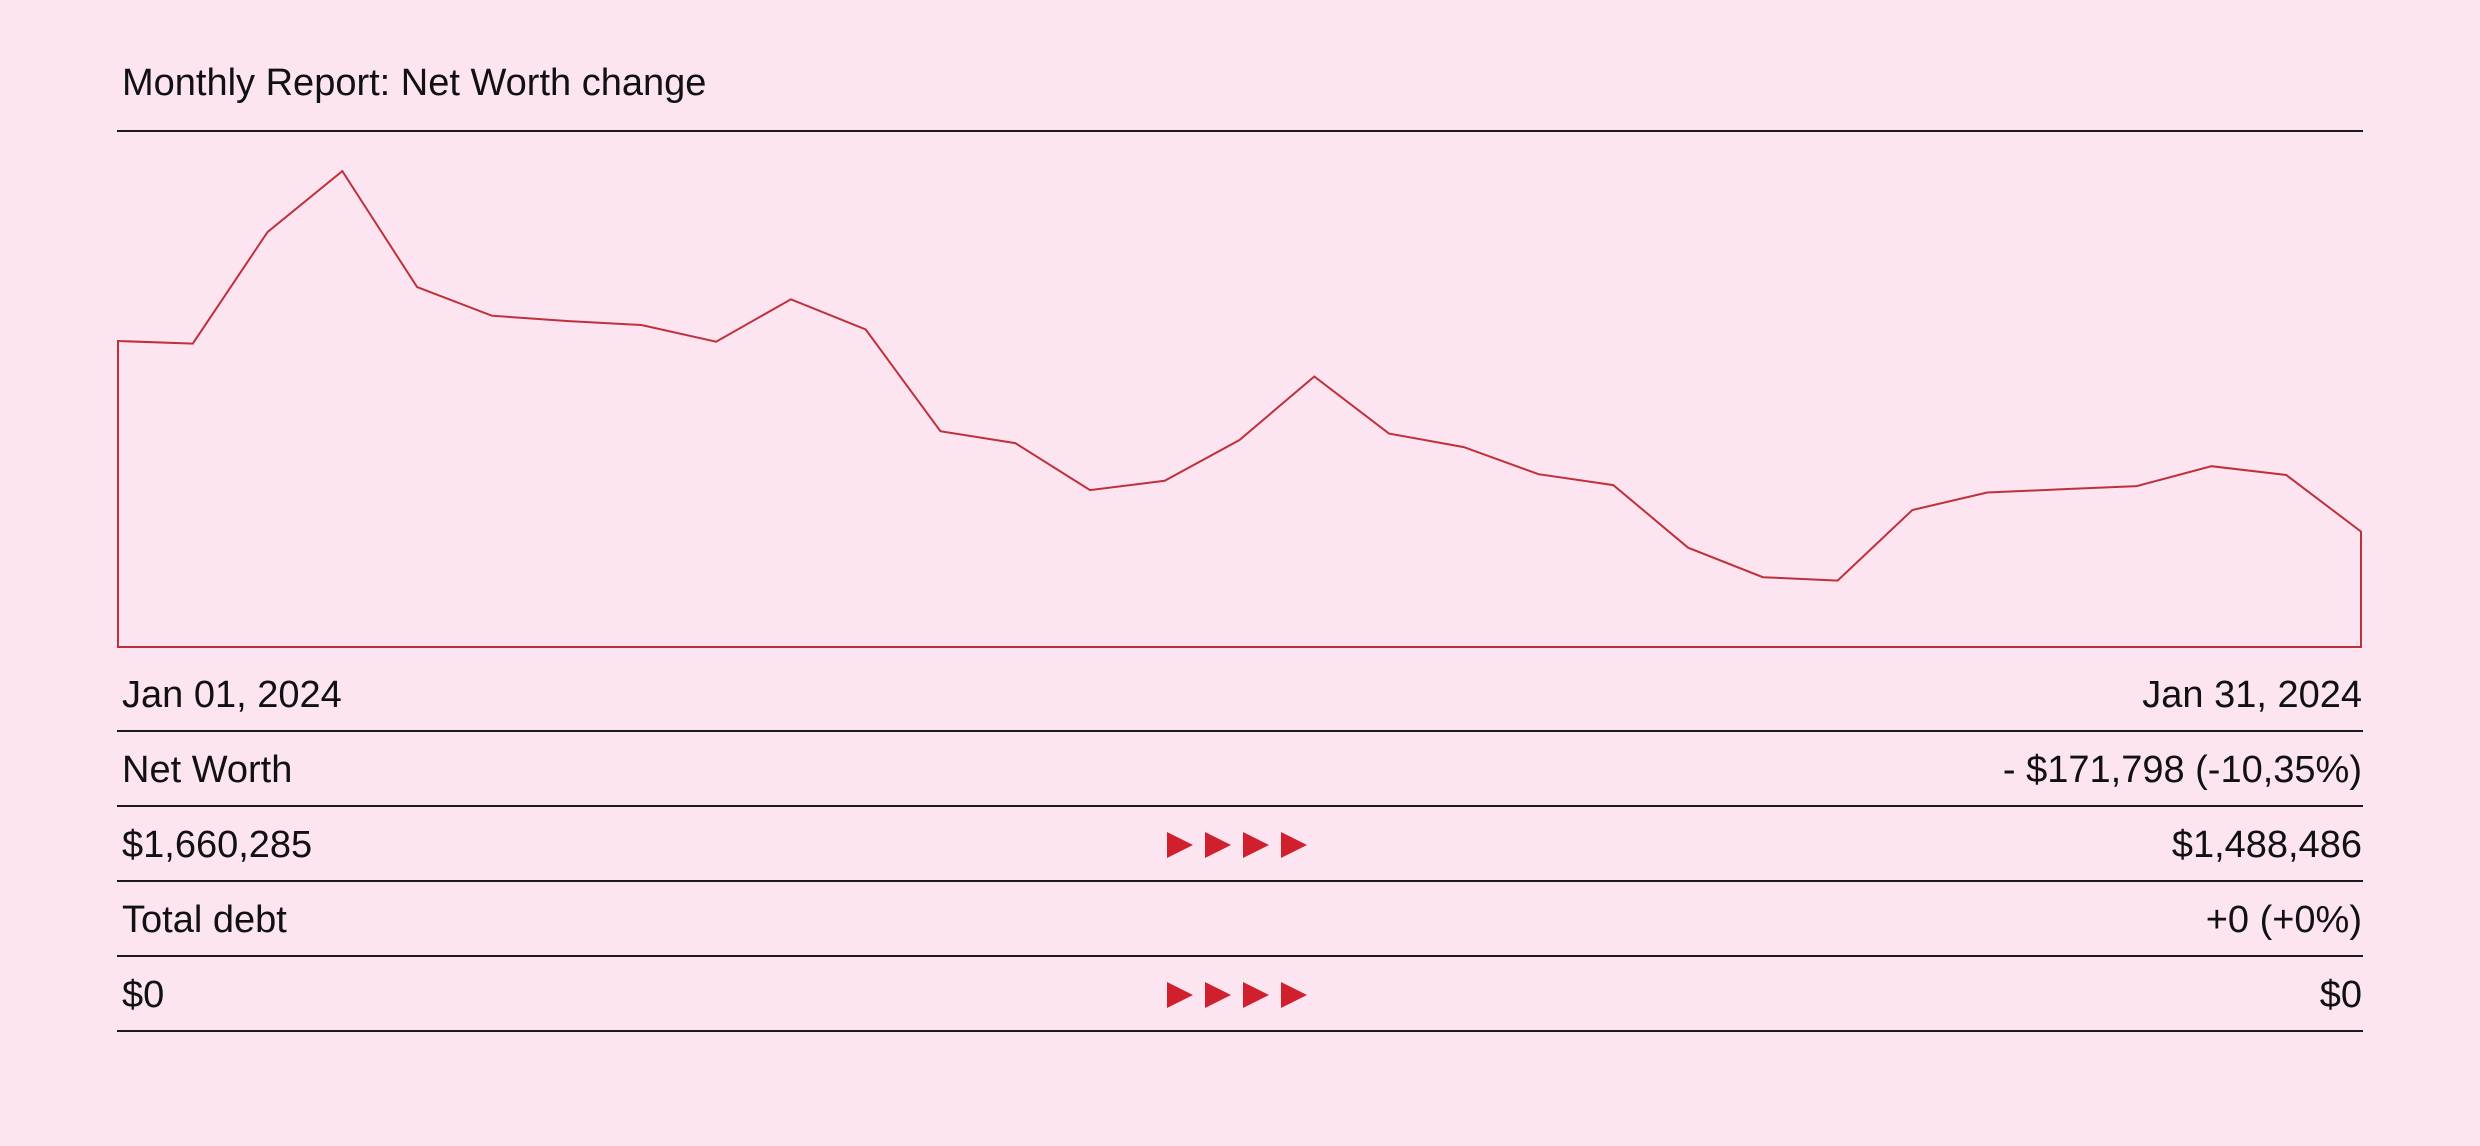  What do you see at coordinates (2340, 995) in the screenshot?
I see `total-debt-end-value: $0` at bounding box center [2340, 995].